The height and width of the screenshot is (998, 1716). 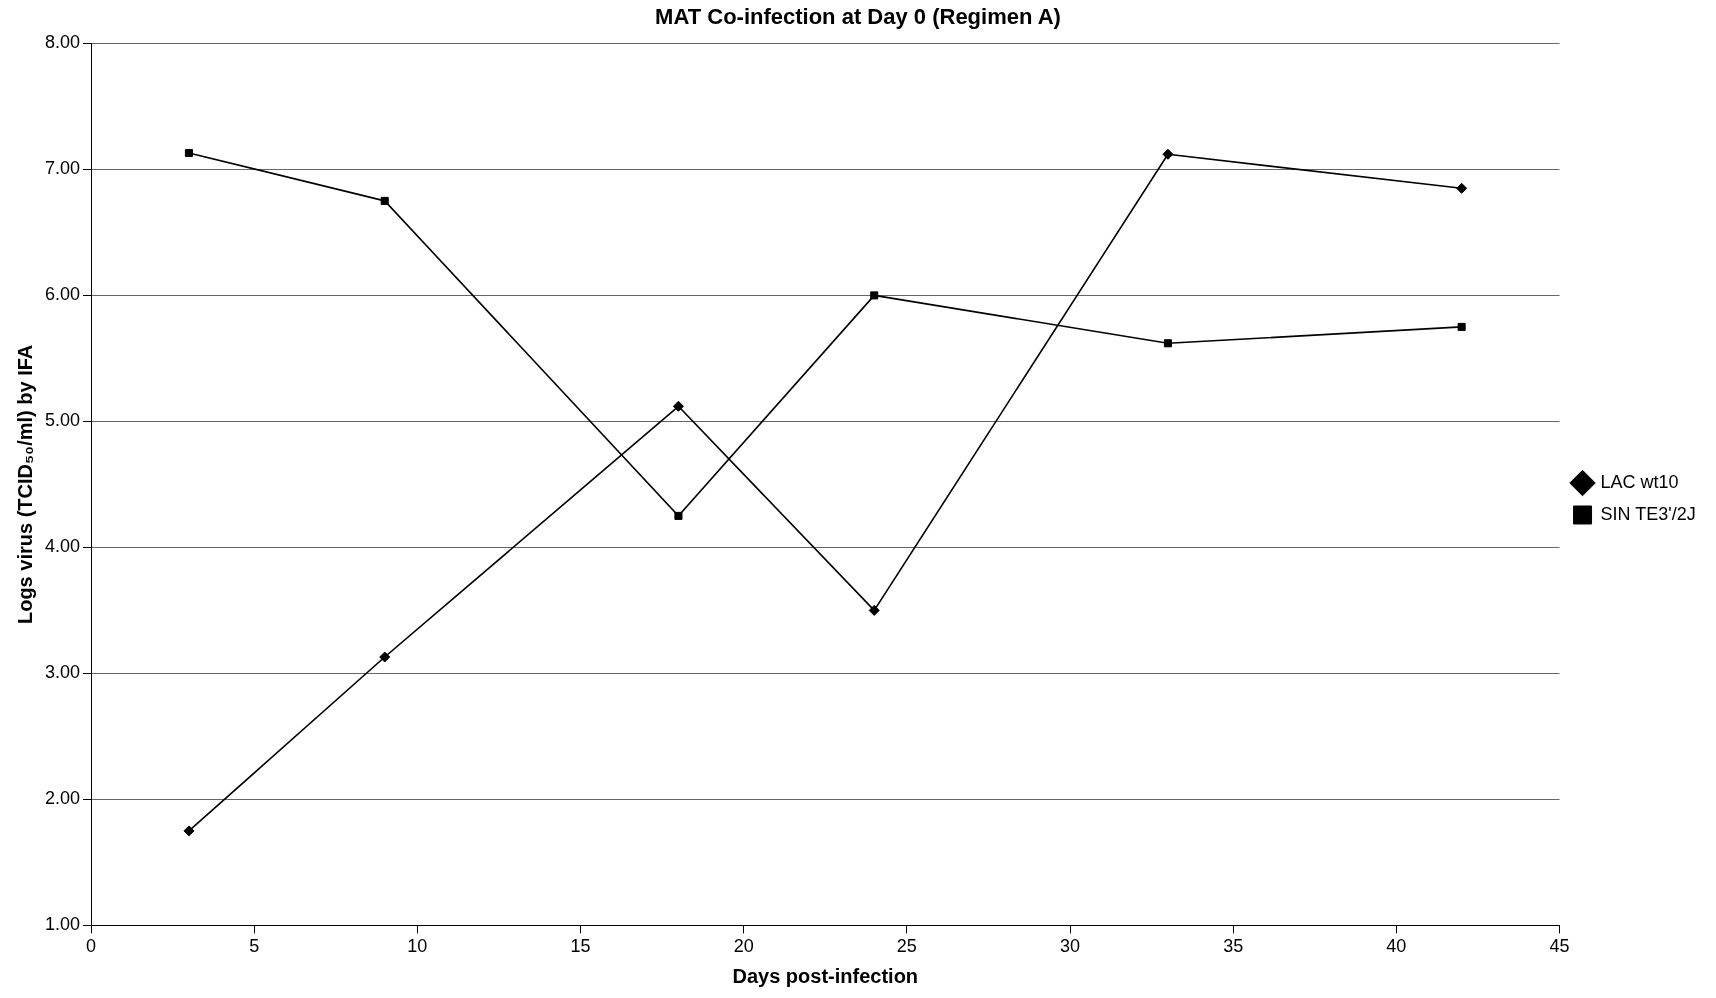 I want to click on y-tick-label: 6.00, so click(x=62, y=294).